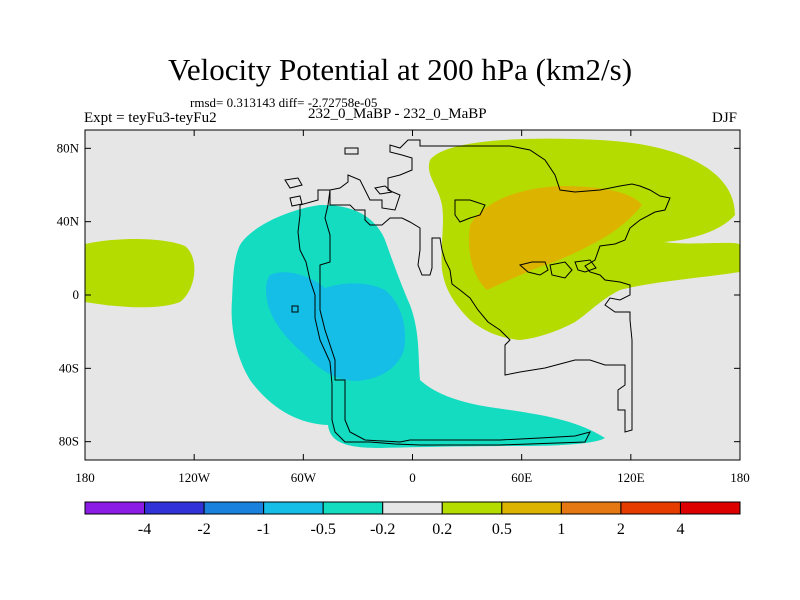 The width and height of the screenshot is (800, 600). Describe the element at coordinates (68, 147) in the screenshot. I see `lat-tick-label: 80N` at that location.